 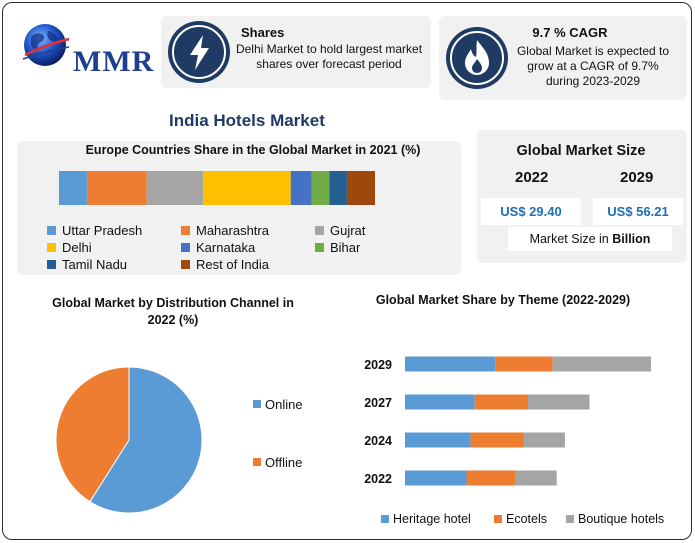 I want to click on legend-item-tamil-nadu: Tamil Nadu, so click(x=87, y=264).